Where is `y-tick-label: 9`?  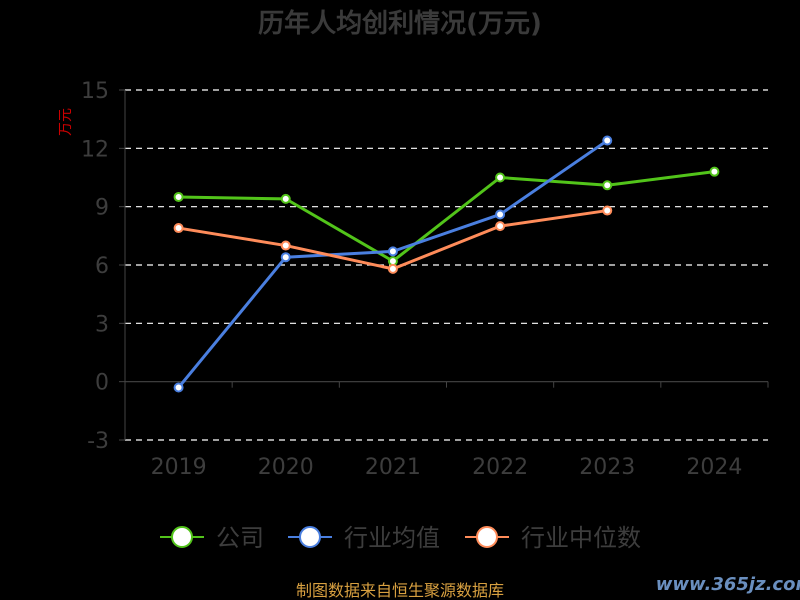 y-tick-label: 9 is located at coordinates (102, 208).